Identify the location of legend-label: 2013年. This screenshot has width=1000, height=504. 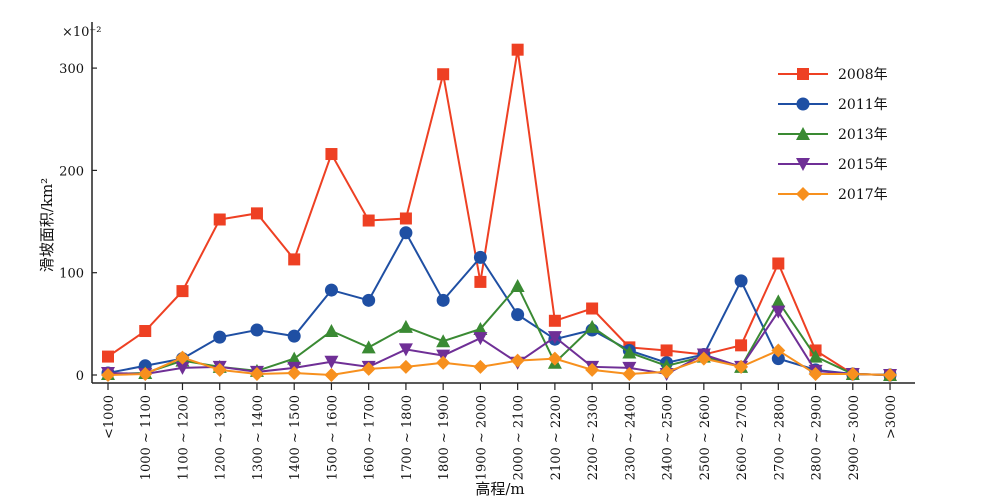
(863, 135).